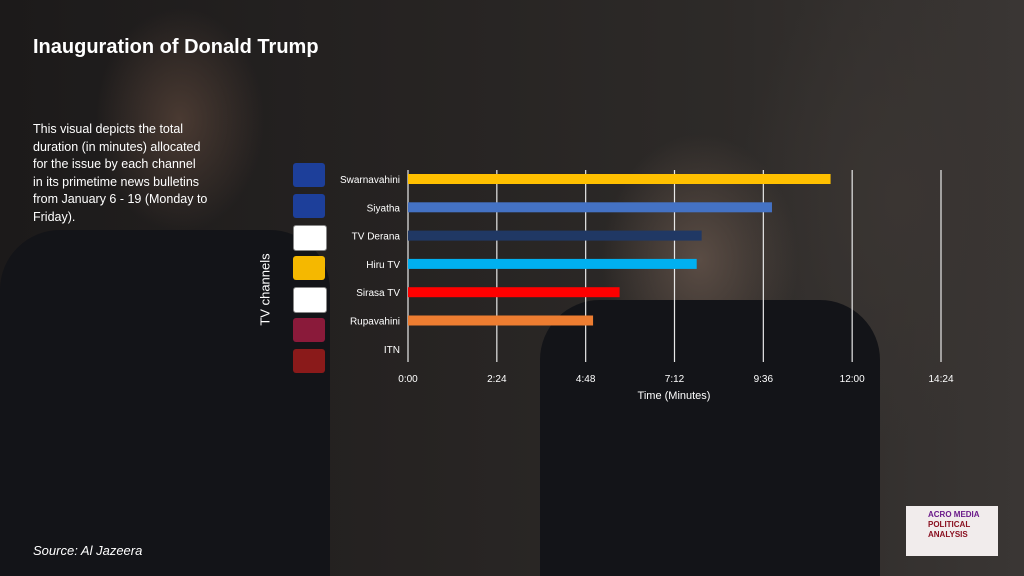  What do you see at coordinates (552, 263) in the screenshot?
I see `bar-hiru-tv` at bounding box center [552, 263].